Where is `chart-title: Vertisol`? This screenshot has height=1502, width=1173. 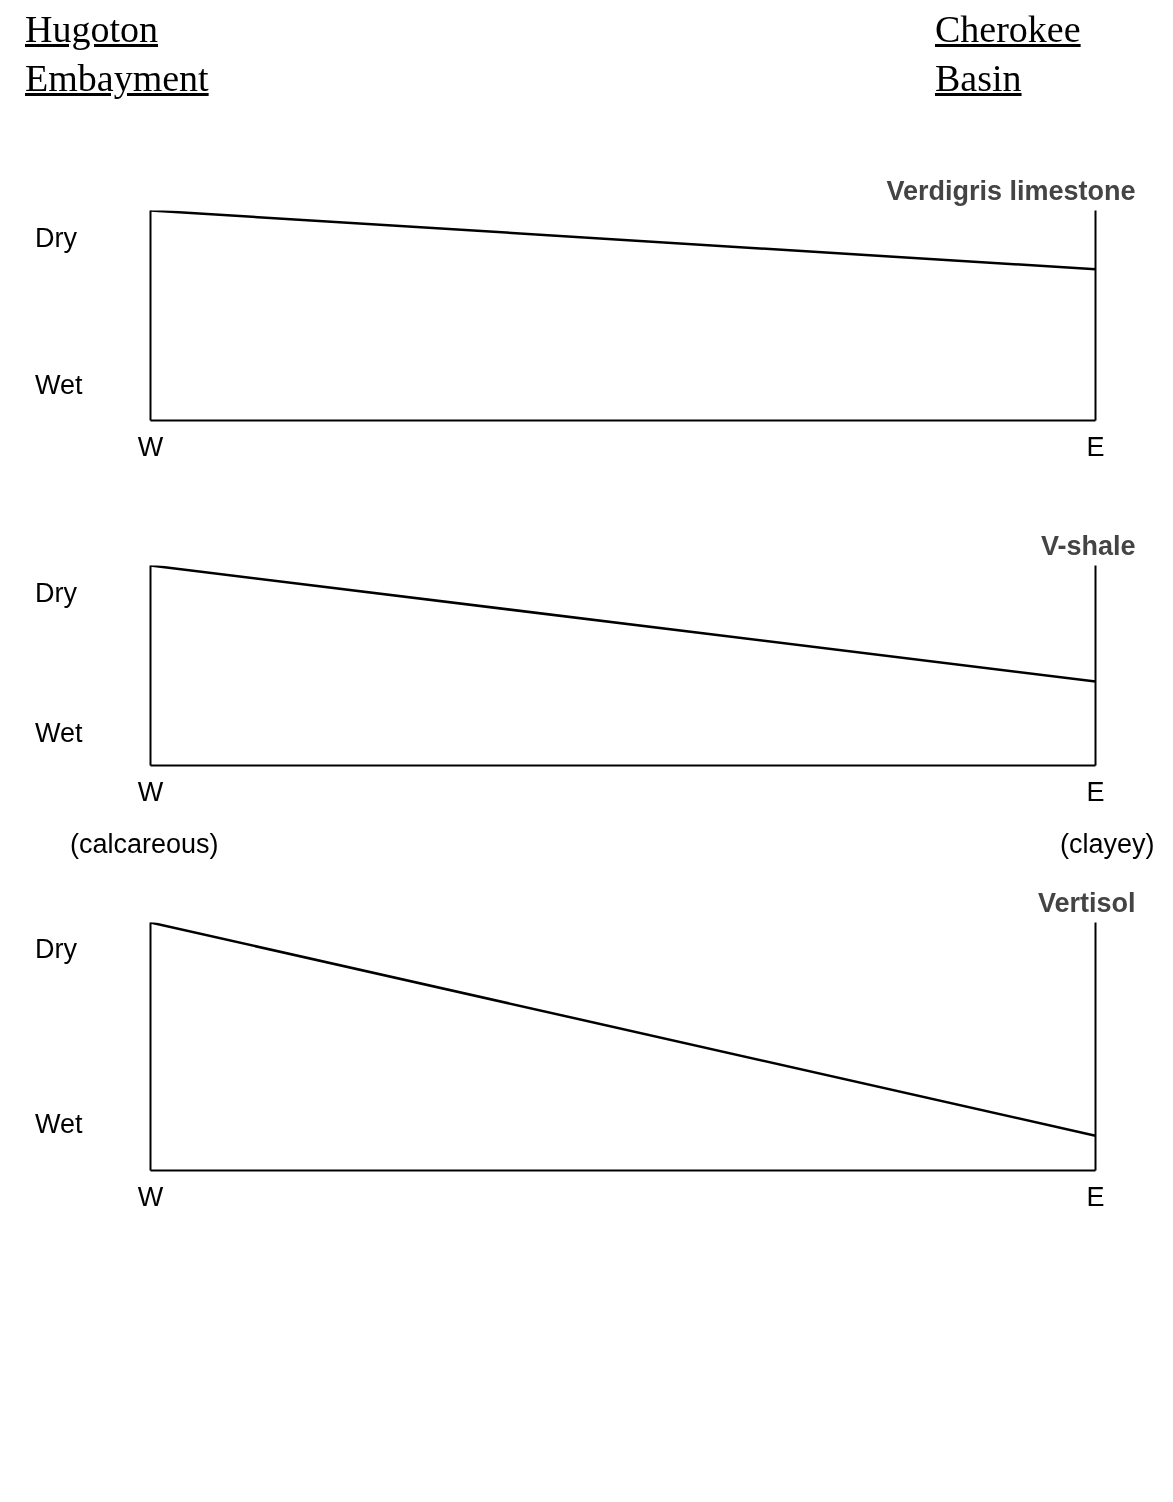
chart-title: Vertisol is located at coordinates (1086, 902).